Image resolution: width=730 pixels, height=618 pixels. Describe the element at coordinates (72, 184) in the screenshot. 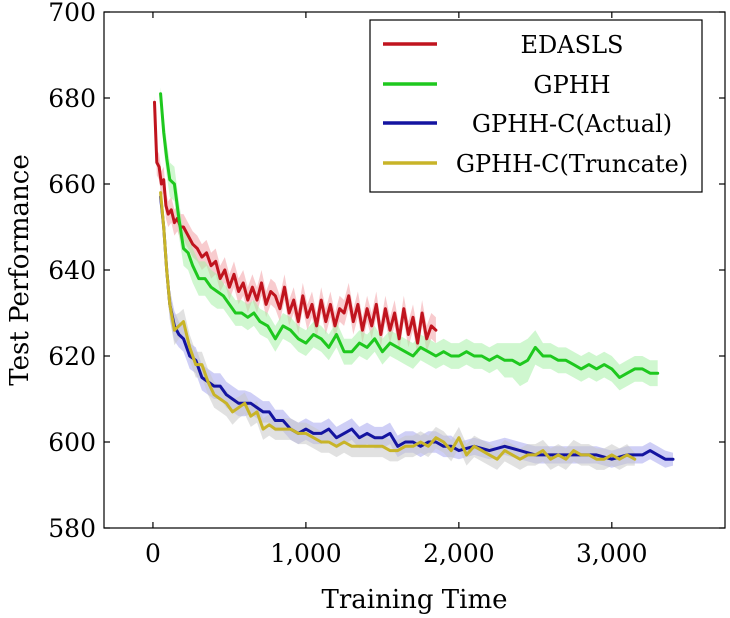

I see `y-tick-label: 660` at that location.